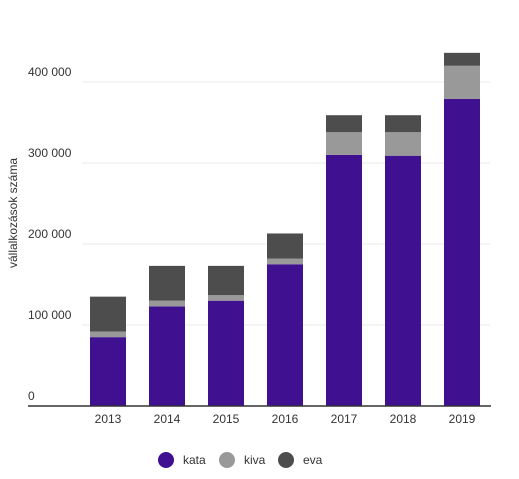 The height and width of the screenshot is (479, 519). I want to click on legend-label-eva: eva, so click(313, 460).